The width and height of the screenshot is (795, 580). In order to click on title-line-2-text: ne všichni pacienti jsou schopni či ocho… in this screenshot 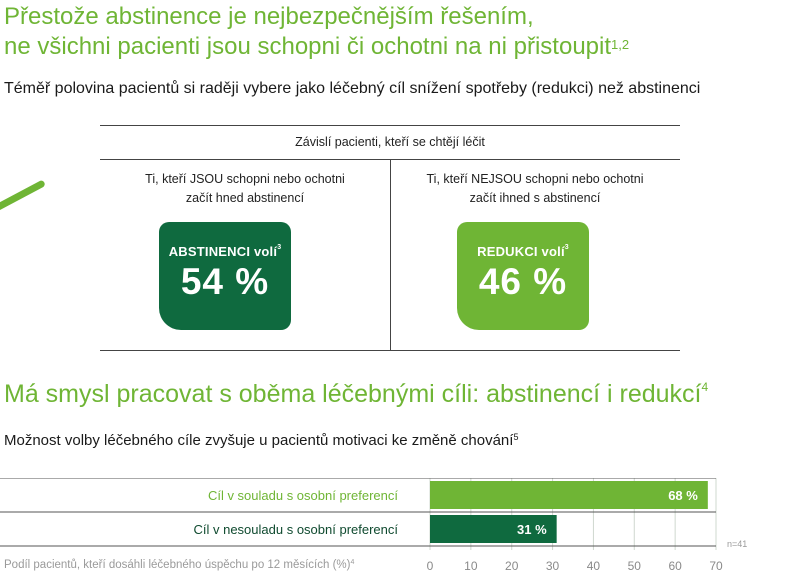, I will do `click(308, 46)`.